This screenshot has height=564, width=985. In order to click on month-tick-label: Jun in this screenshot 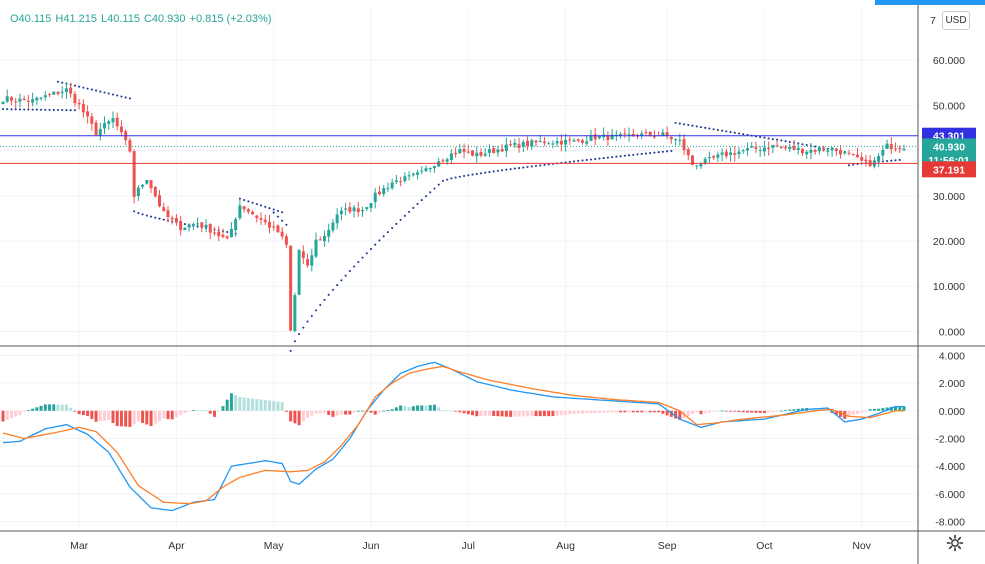, I will do `click(371, 546)`.